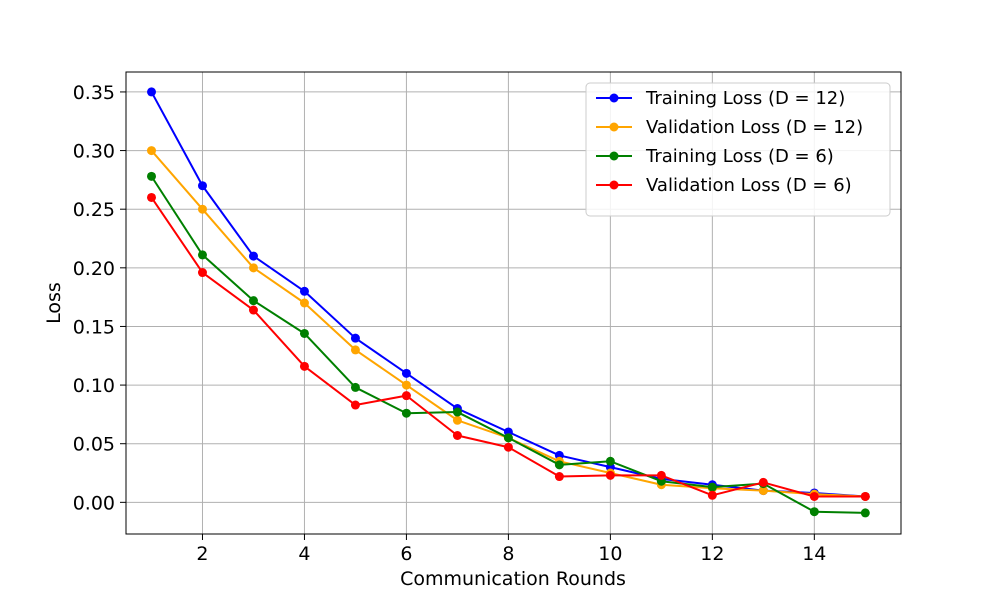  Describe the element at coordinates (508, 554) in the screenshot. I see `x-tick-label: 8` at that location.